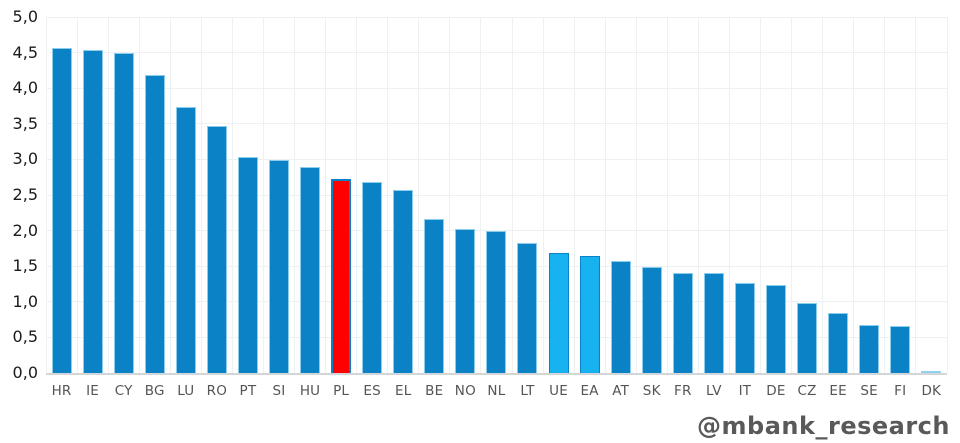 The image size is (960, 443). Describe the element at coordinates (434, 391) in the screenshot. I see `x-tick-label-BE: BE` at that location.